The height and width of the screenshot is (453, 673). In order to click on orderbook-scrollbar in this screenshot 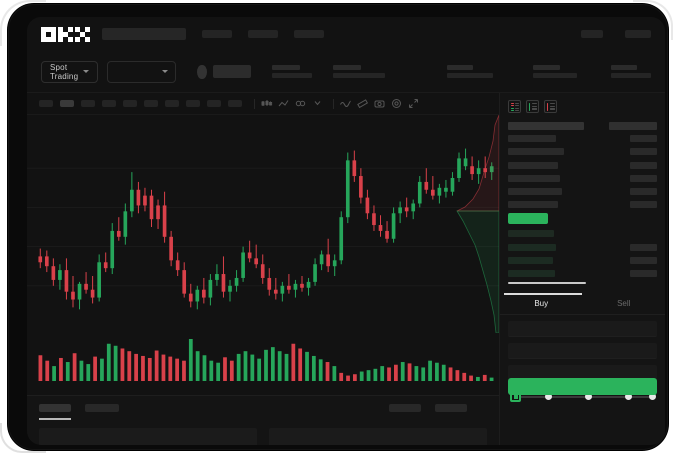, I will do `click(547, 282)`.